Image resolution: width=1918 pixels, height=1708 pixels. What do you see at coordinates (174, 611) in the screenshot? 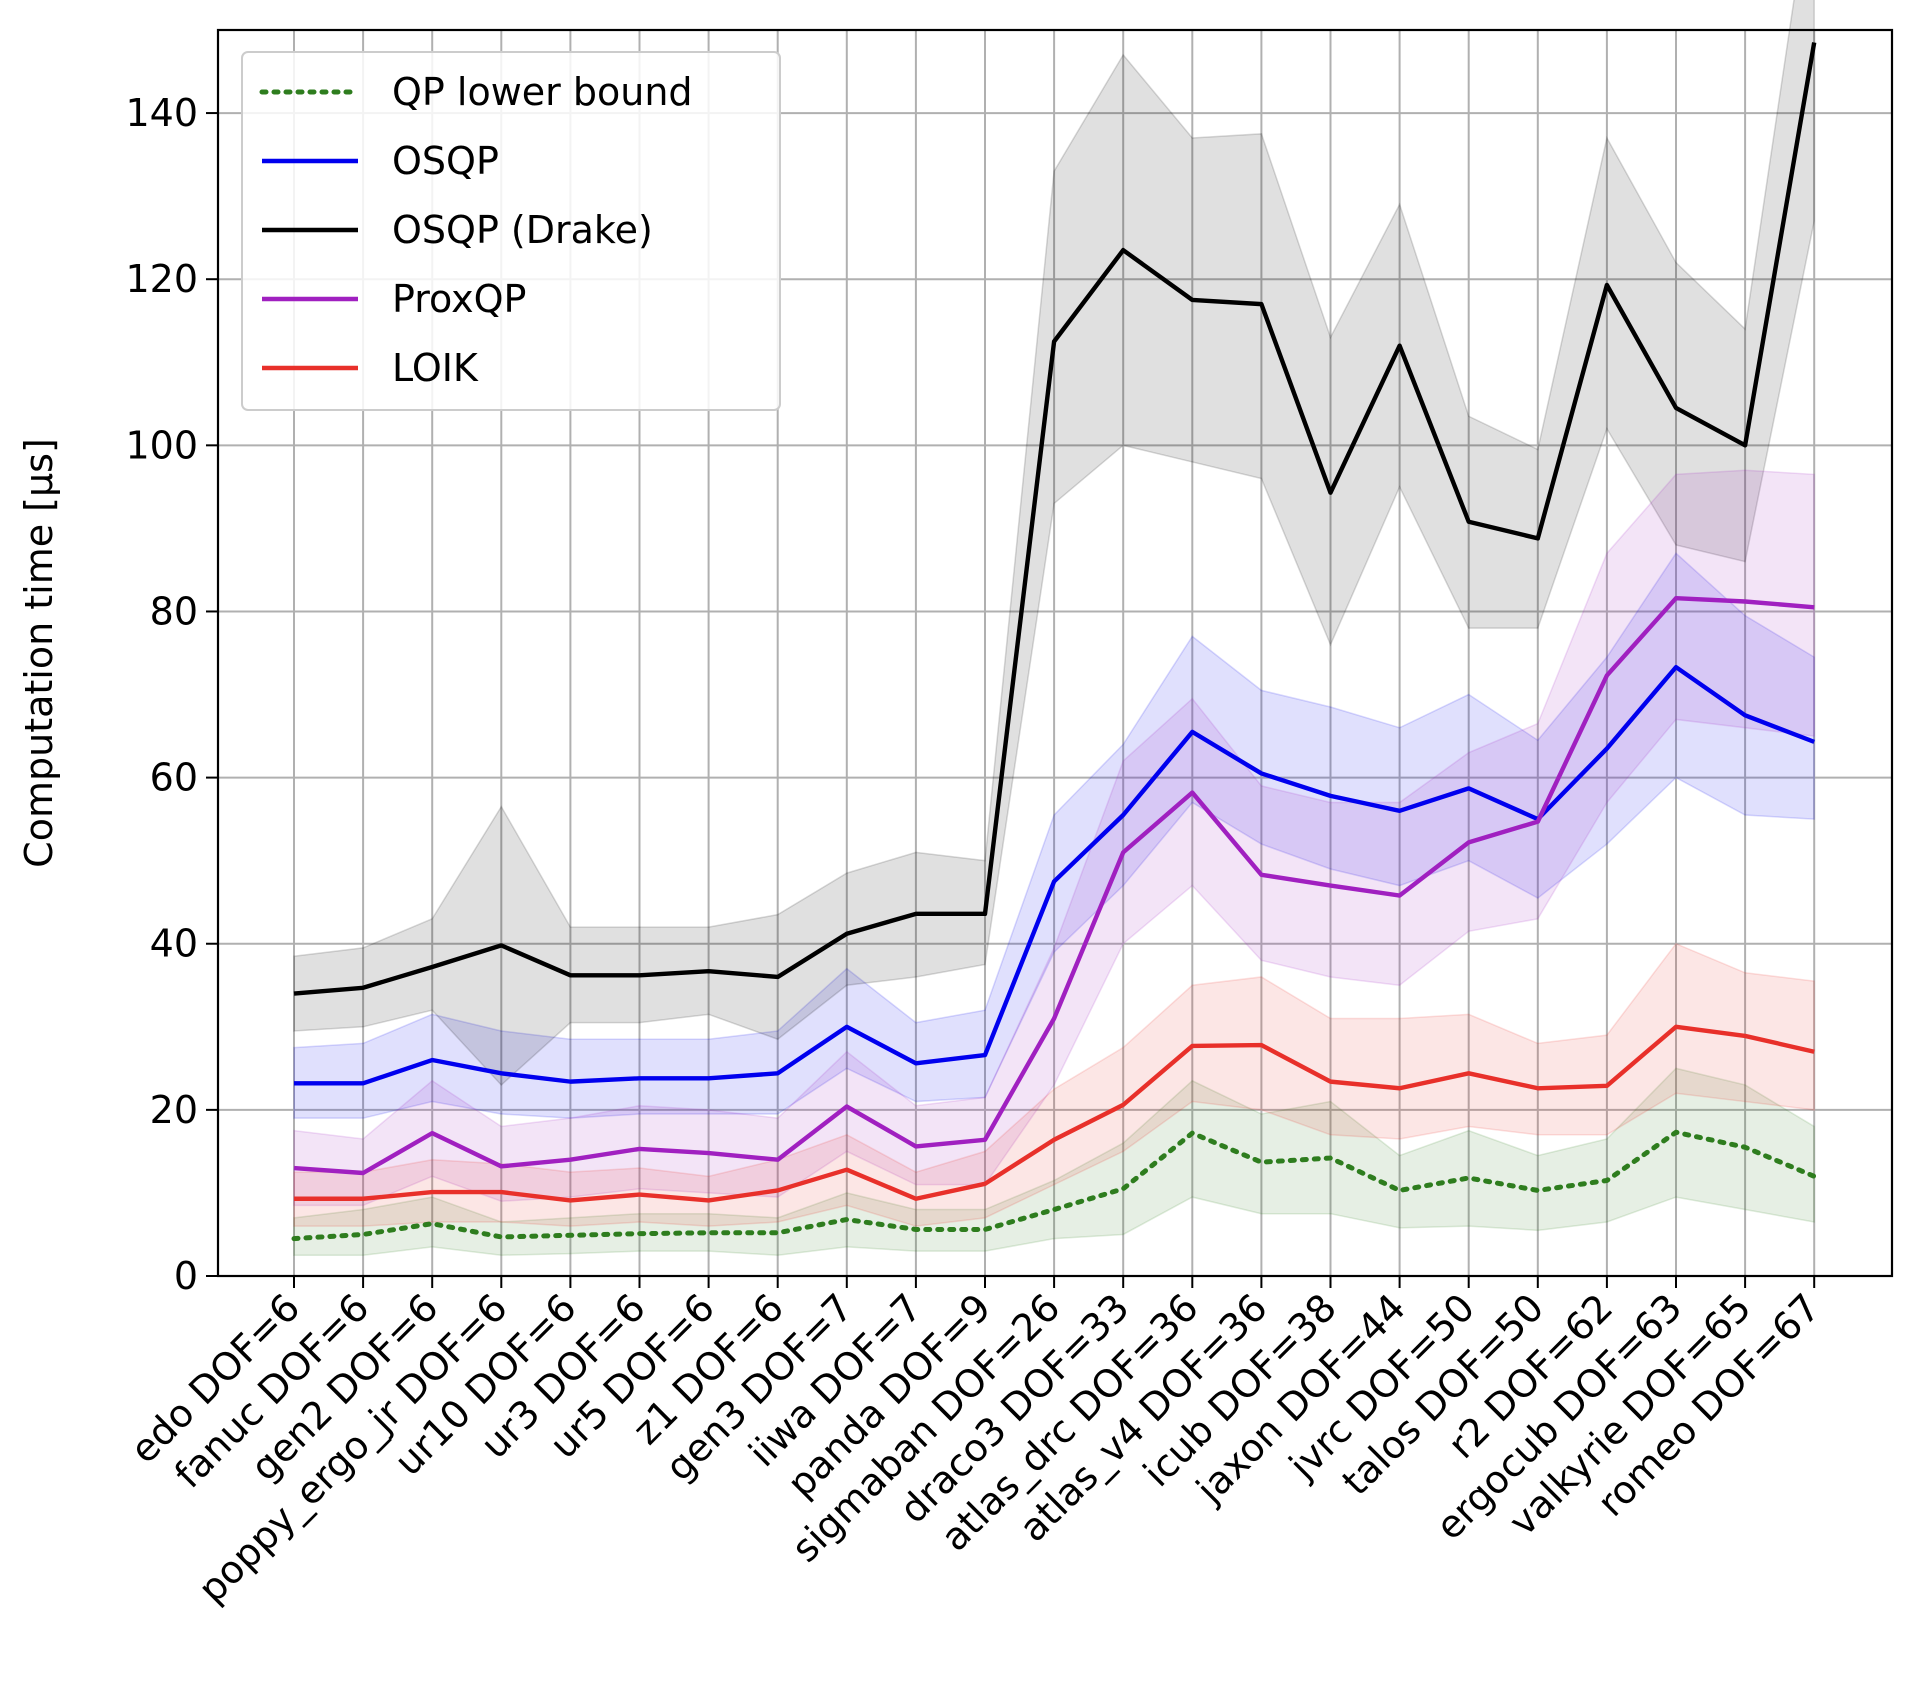
I see `y-tick-label: 80` at bounding box center [174, 611].